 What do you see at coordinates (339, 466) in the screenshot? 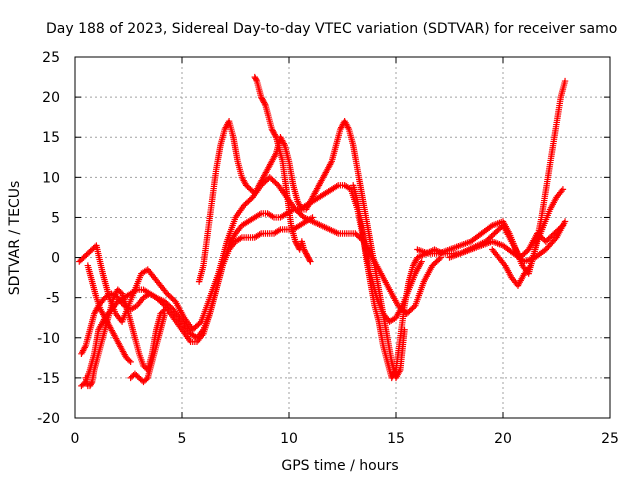
I see `x-axis-title: GPS time / hours` at bounding box center [339, 466].